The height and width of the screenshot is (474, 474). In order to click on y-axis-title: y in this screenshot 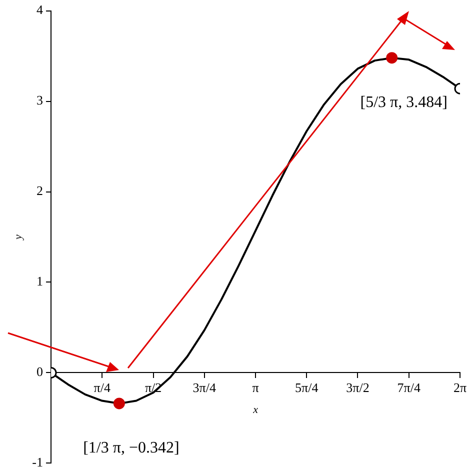, I will do `click(18, 237)`.